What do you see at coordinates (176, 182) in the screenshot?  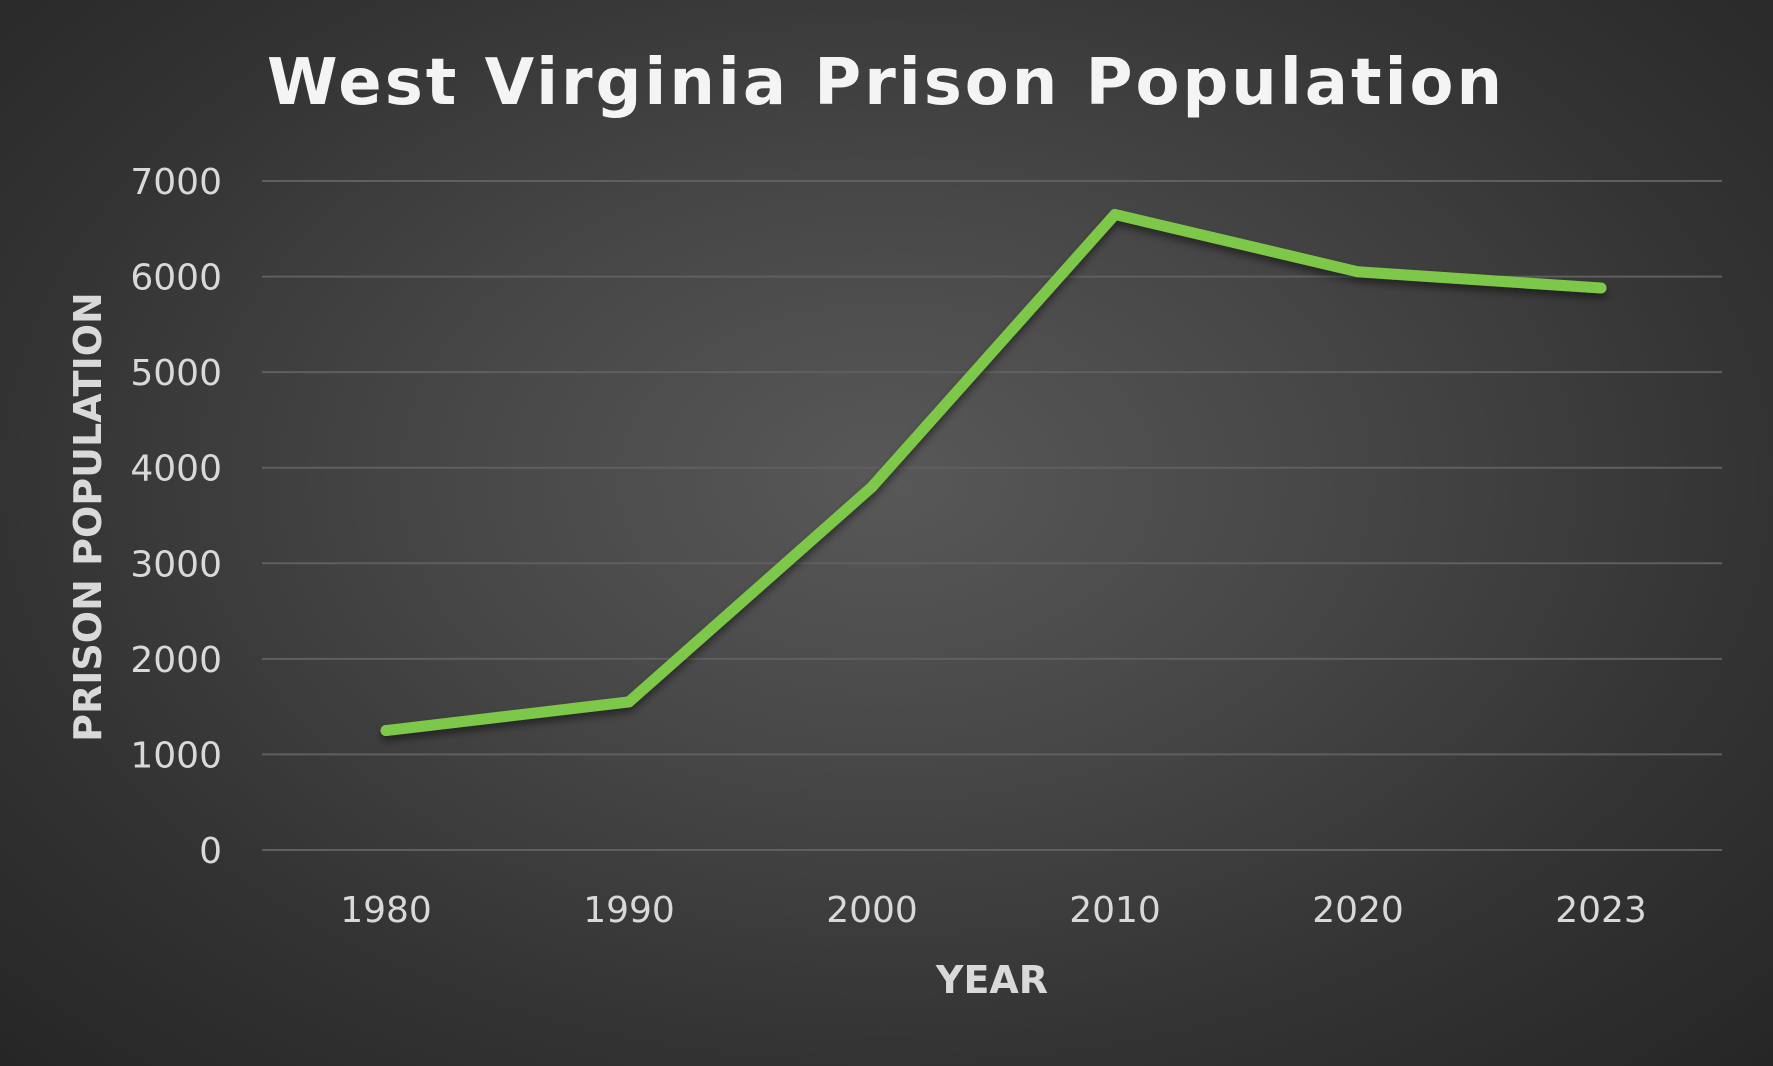 I see `y-tick-label: 7000` at bounding box center [176, 182].